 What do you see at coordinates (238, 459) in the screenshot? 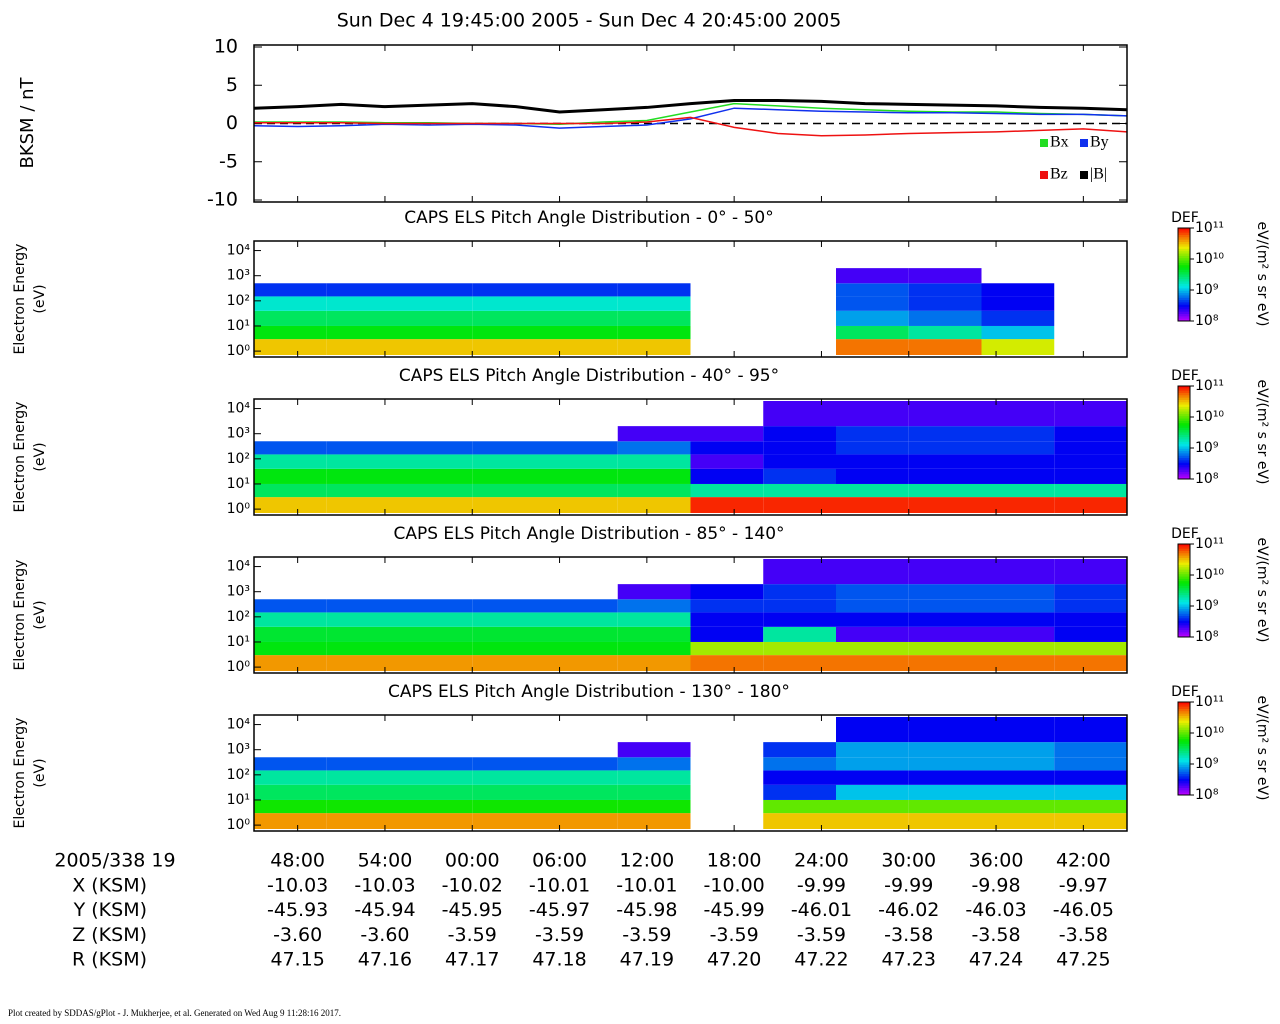
I see `y-tick-label: 10²` at bounding box center [238, 459].